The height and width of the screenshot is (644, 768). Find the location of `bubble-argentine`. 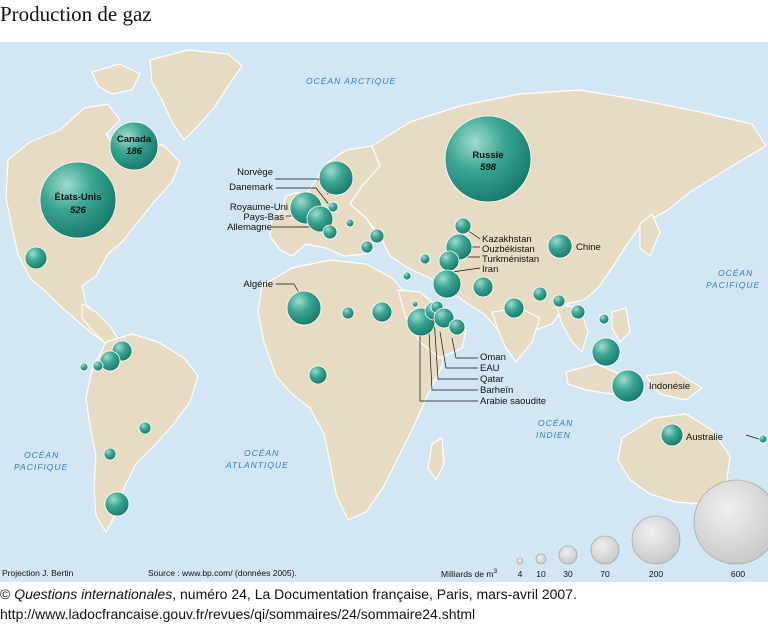

bubble-argentine is located at coordinates (117, 504).